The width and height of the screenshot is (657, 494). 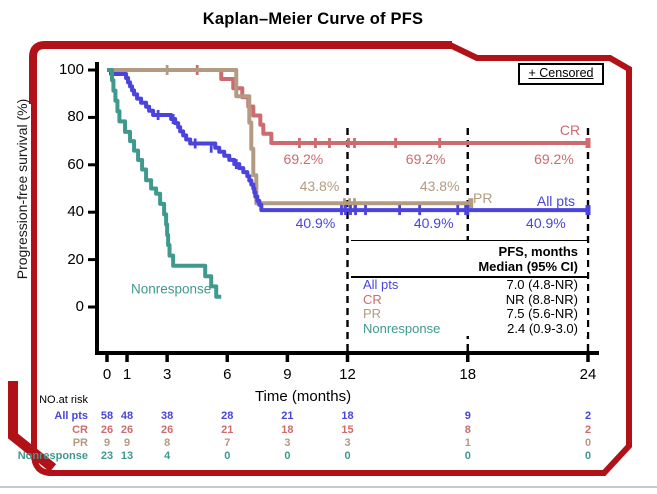 What do you see at coordinates (79, 306) in the screenshot?
I see `y-tick-label: 0` at bounding box center [79, 306].